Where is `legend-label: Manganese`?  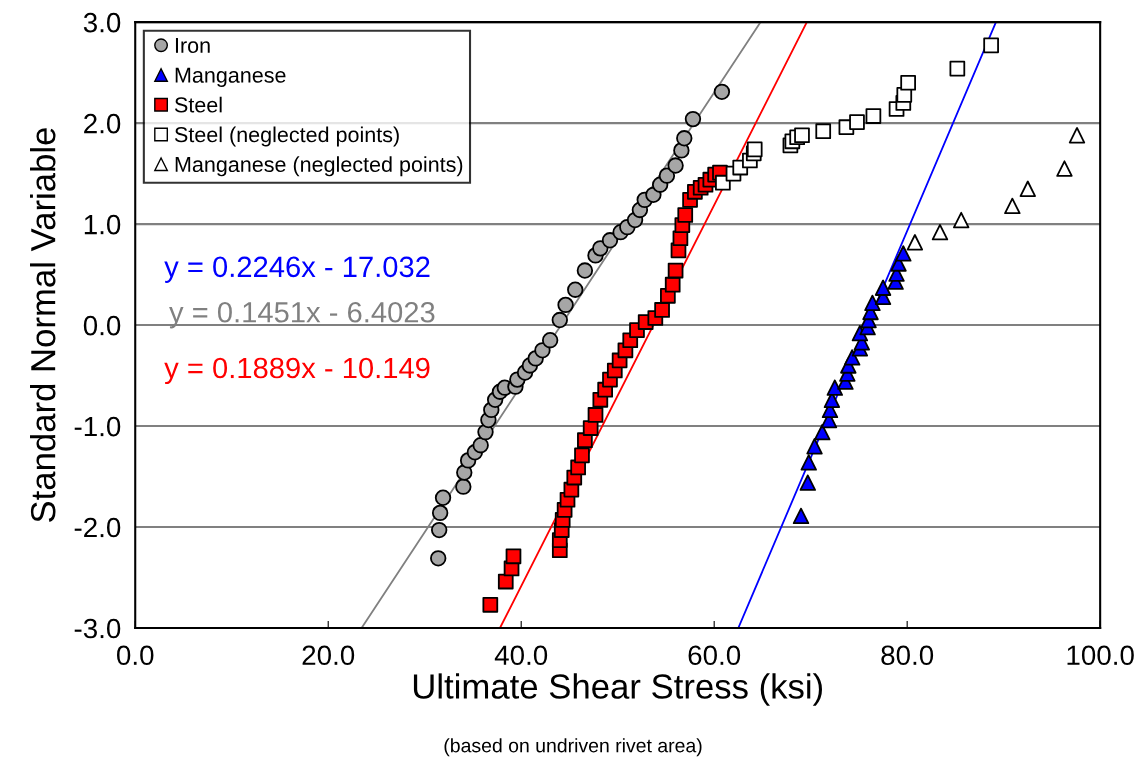
legend-label: Manganese is located at coordinates (230, 77).